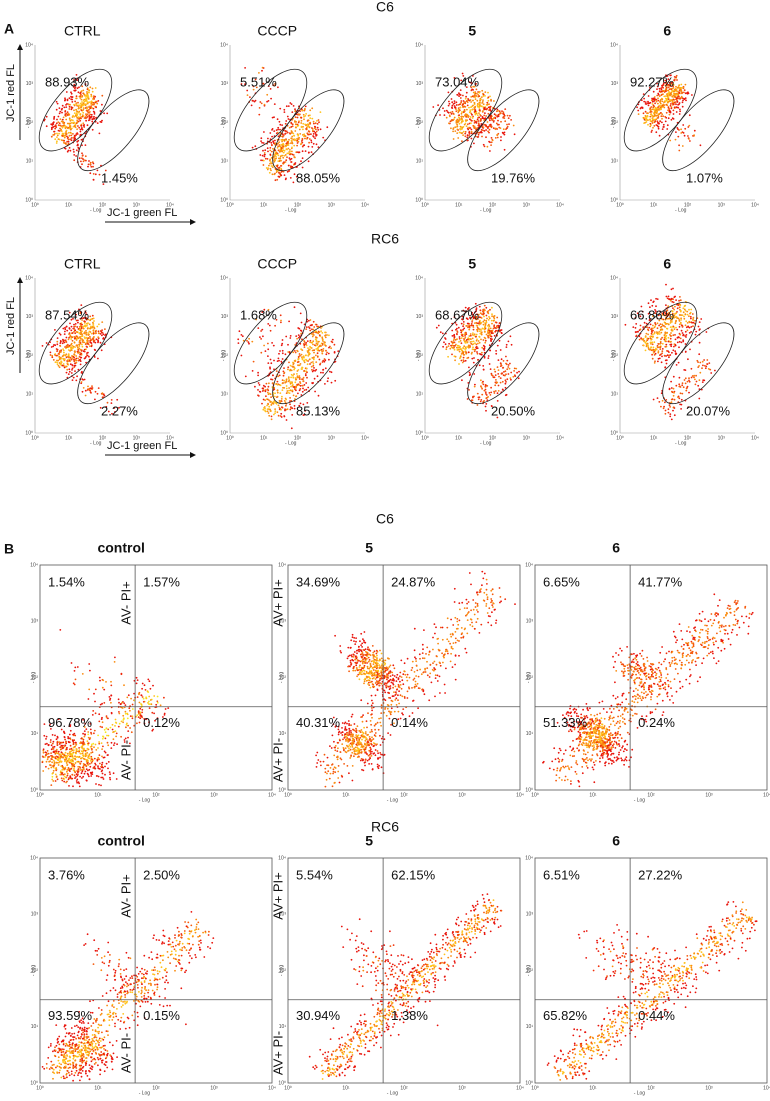  Describe the element at coordinates (142, 213) in the screenshot. I see `x-axis-label: JC-1 green FL` at that location.